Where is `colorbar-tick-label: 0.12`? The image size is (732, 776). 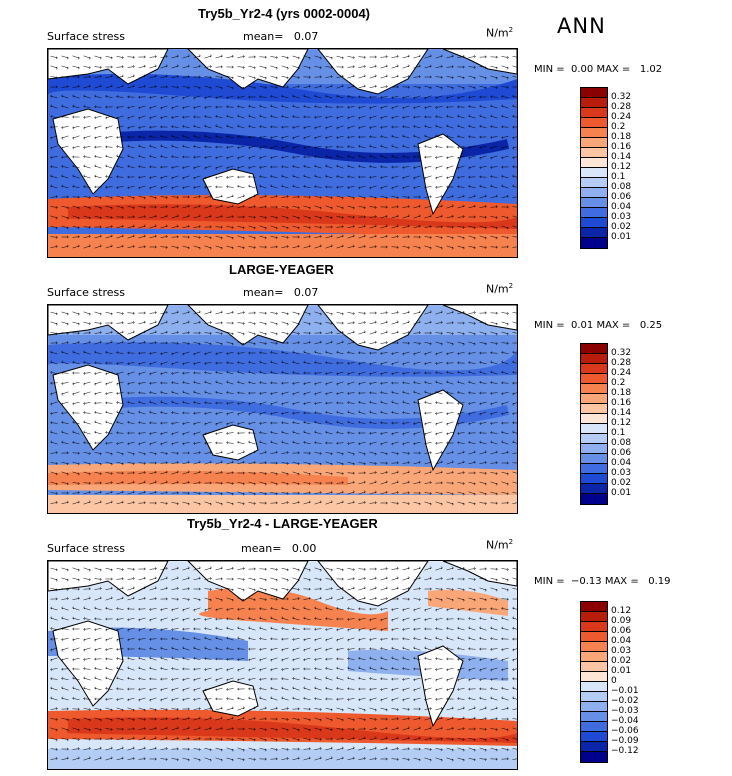
colorbar-tick-label: 0.12 is located at coordinates (621, 423).